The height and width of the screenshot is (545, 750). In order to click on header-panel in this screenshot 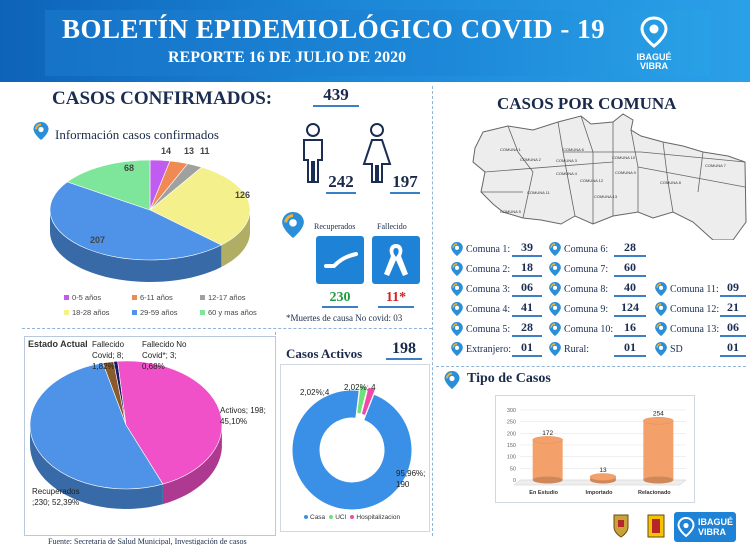, I will do `click(377, 43)`.